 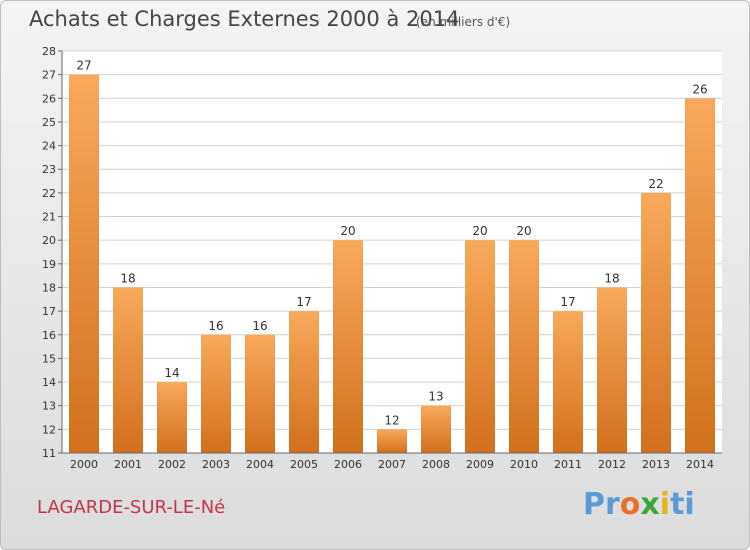 I want to click on x-tick-label: 2002, so click(x=172, y=464).